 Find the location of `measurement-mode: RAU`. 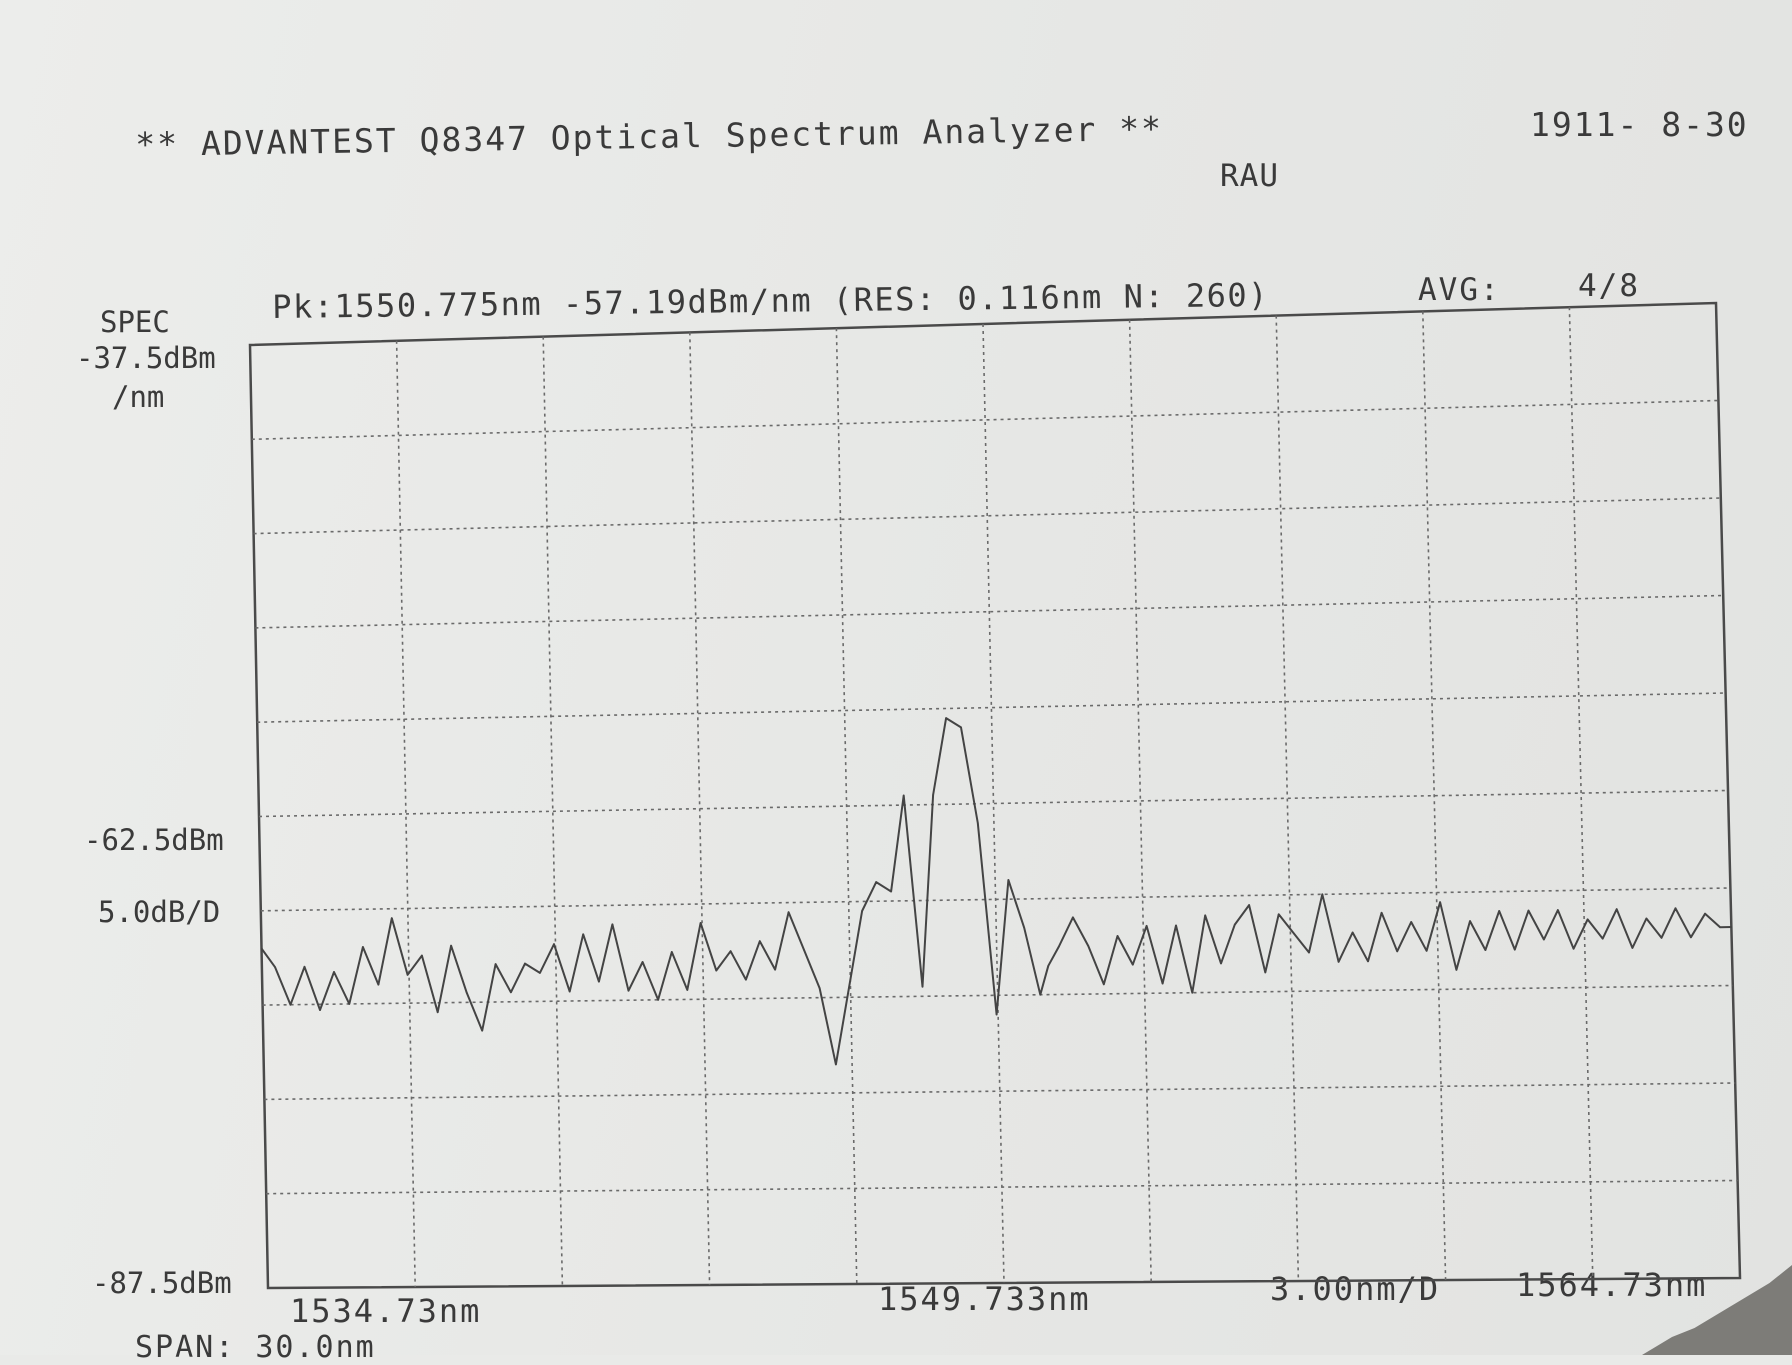

measurement-mode: RAU is located at coordinates (1249, 176).